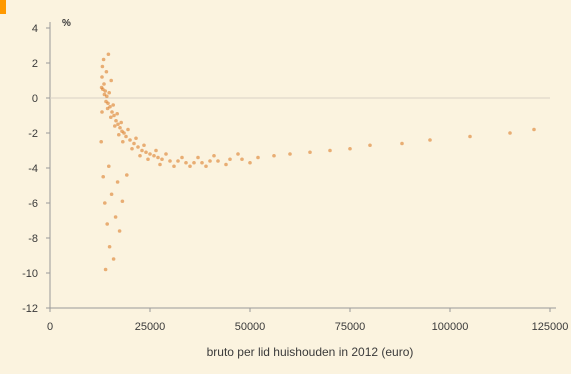 The height and width of the screenshot is (374, 571). What do you see at coordinates (308, 320) in the screenshot?
I see `x-axis: 0 25000 50000 75000 100000 125000` at bounding box center [308, 320].